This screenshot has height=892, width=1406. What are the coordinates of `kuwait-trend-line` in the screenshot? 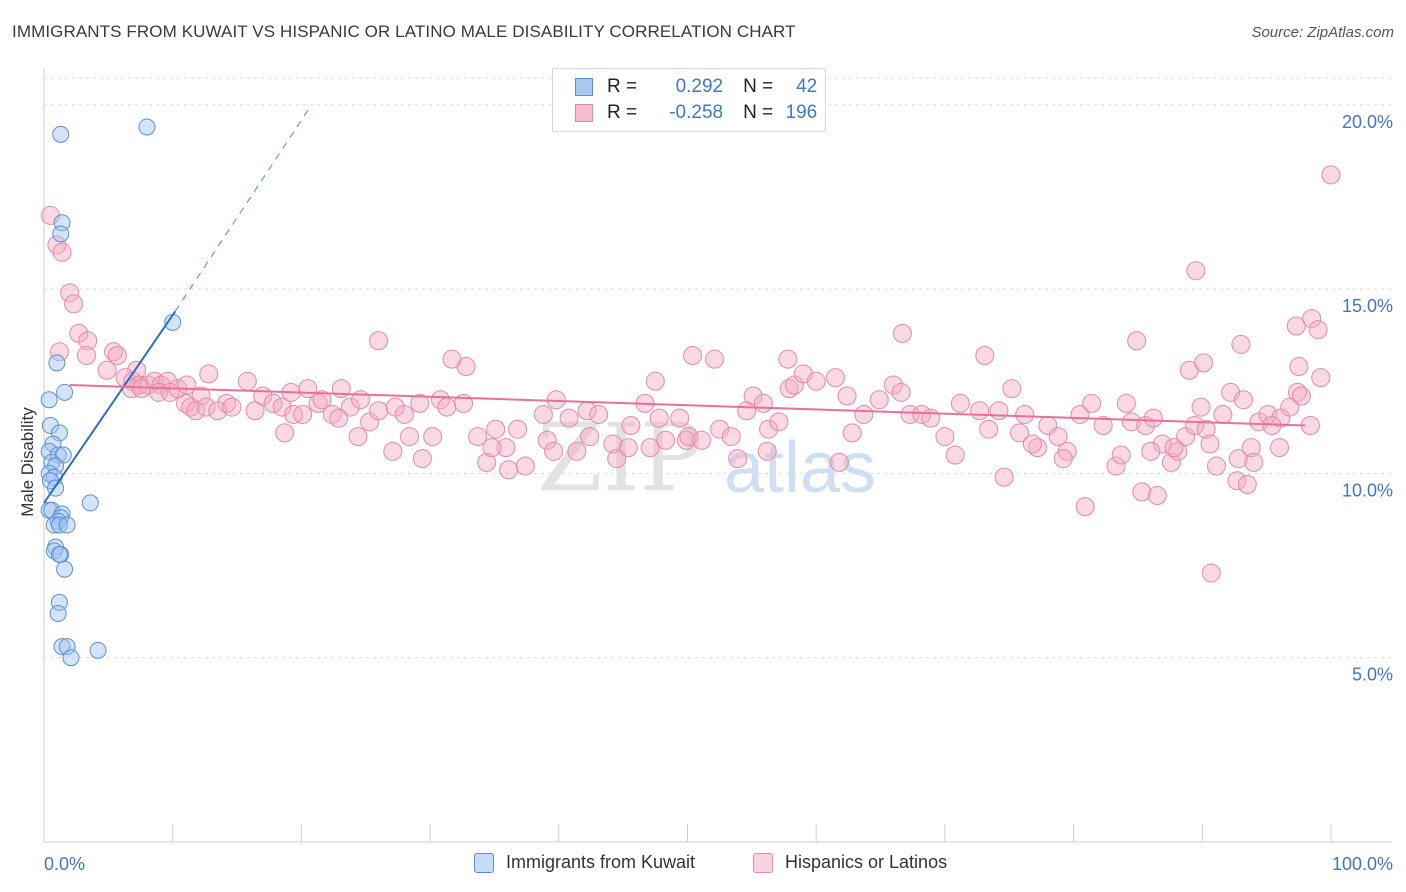 It's located at (110, 407).